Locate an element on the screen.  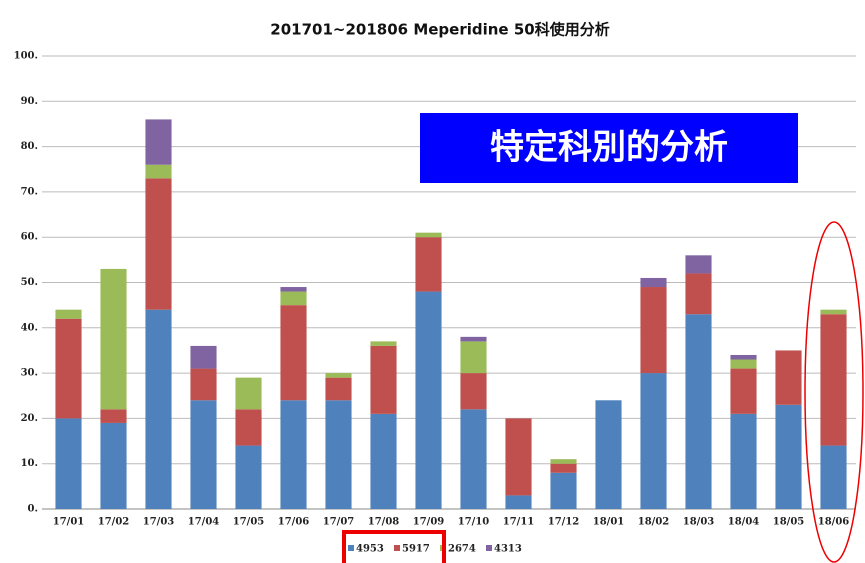
x-tick-label: 17/07 is located at coordinates (339, 522).